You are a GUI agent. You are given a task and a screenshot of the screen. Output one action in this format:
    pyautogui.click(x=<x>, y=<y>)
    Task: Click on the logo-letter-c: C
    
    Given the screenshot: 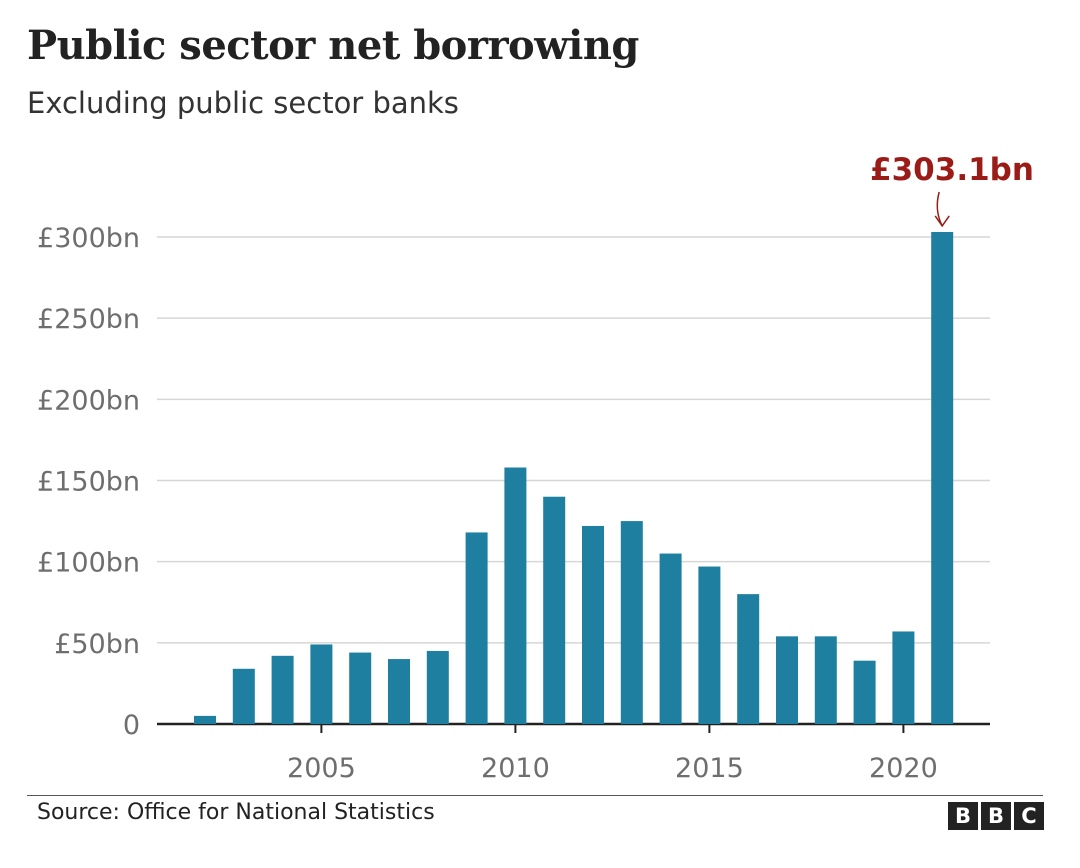 What is the action you would take?
    pyautogui.click(x=1029, y=816)
    